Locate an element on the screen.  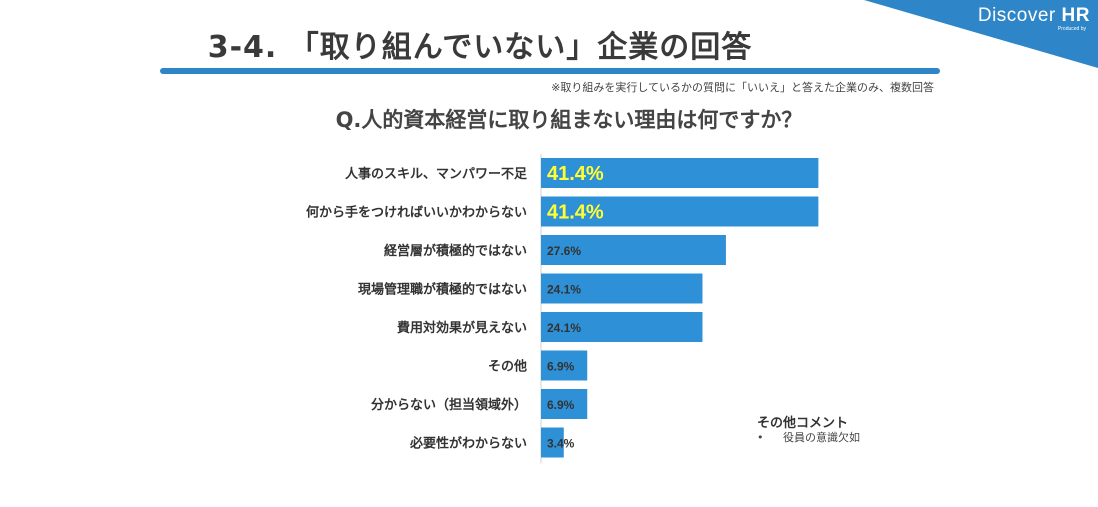
category-label: 費用対効果が見えない is located at coordinates (462, 328).